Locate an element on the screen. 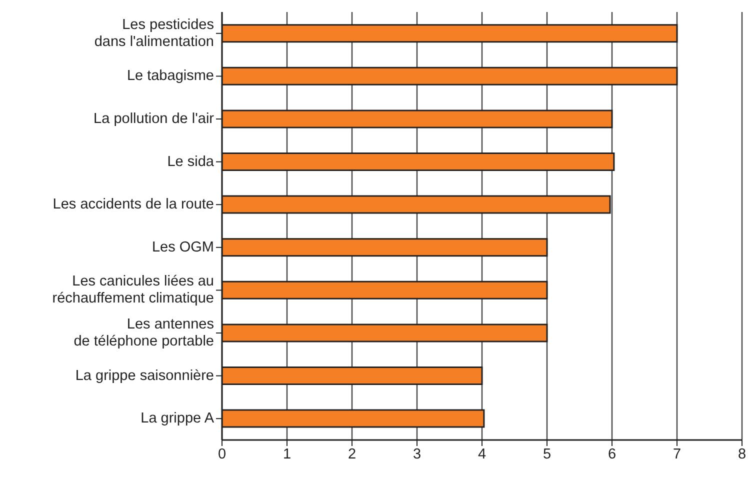 The width and height of the screenshot is (756, 485). x-tick-label: 3 is located at coordinates (417, 454).